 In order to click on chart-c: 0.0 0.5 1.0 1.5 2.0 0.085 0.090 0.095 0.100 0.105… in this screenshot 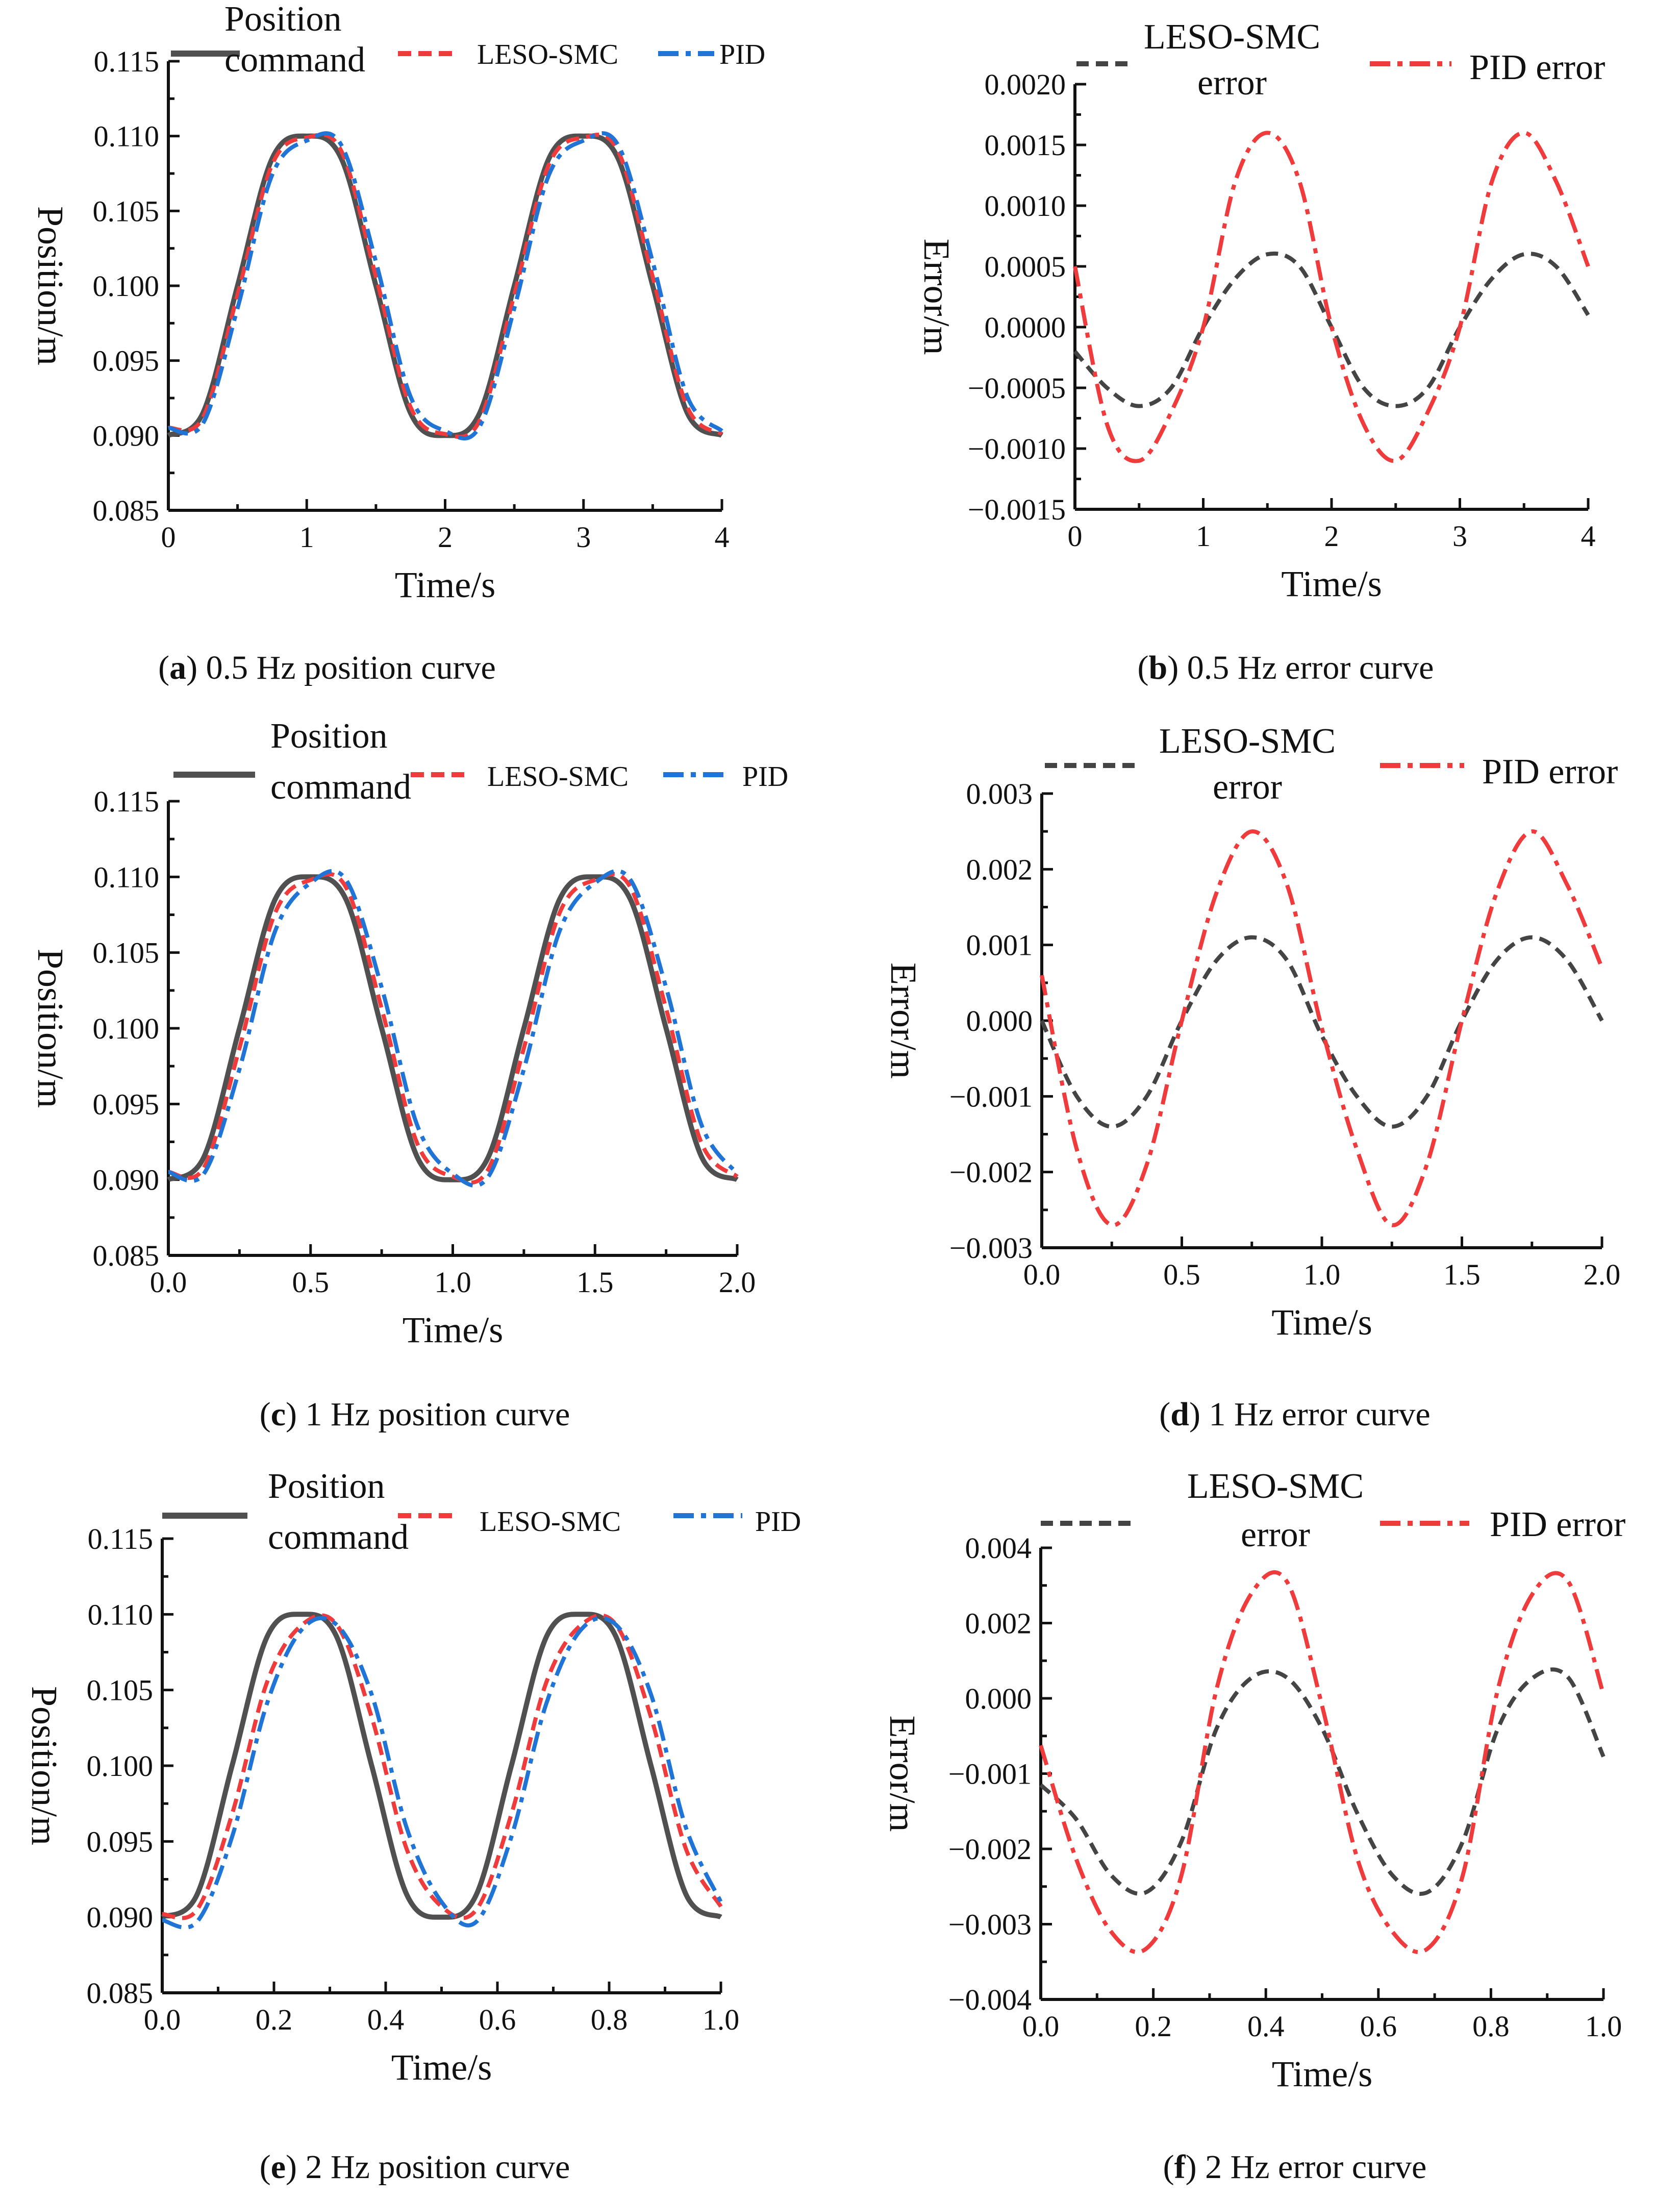, I will do `click(409, 1033)`.